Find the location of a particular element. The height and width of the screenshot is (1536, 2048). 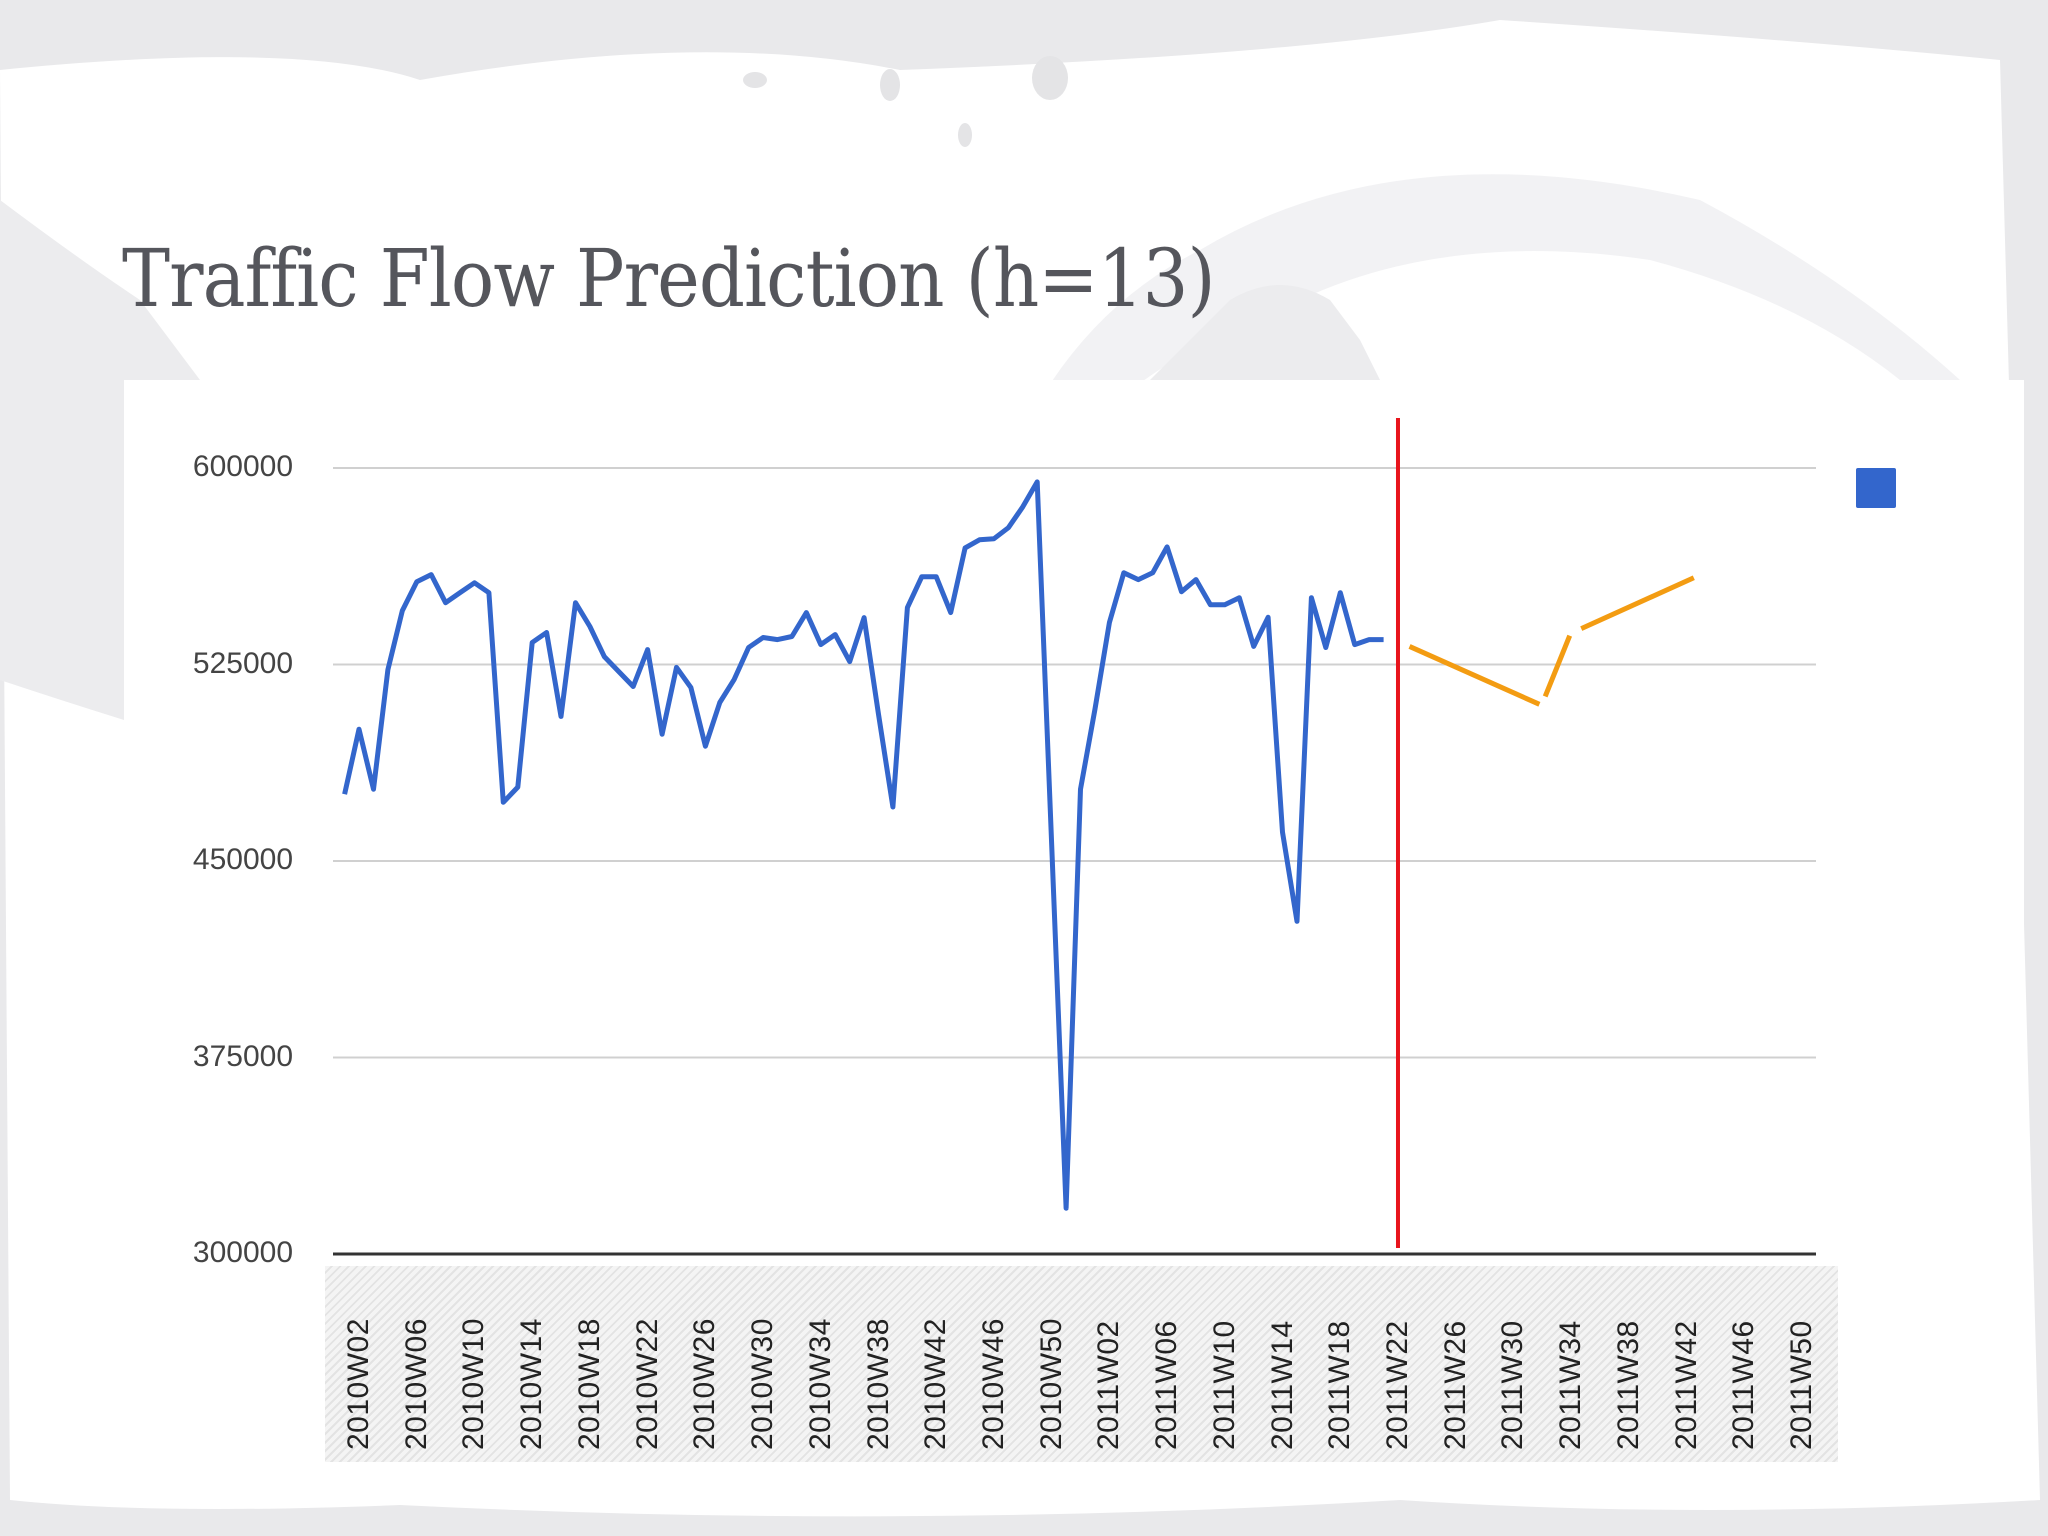

x-tick-label: 2011W30 is located at coordinates (1513, 1385).